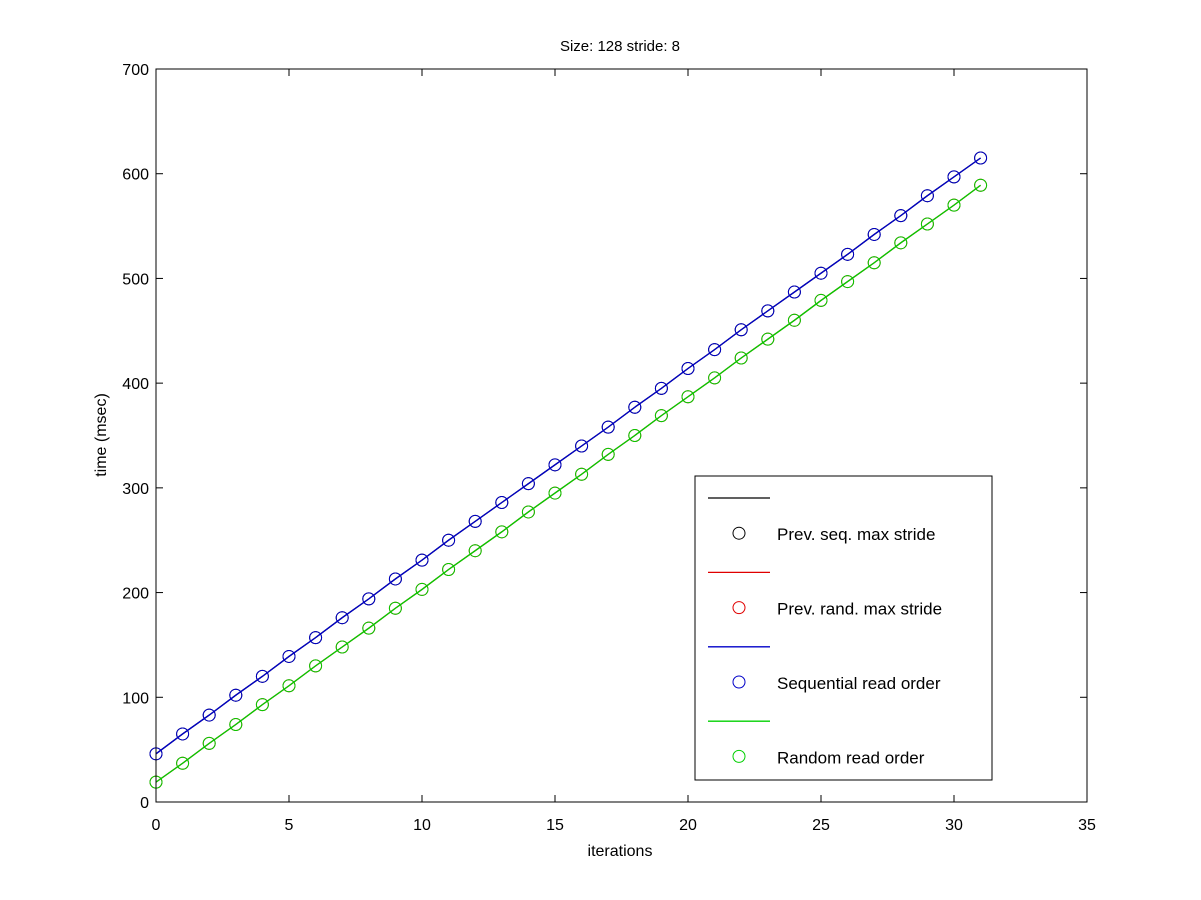 This screenshot has height=900, width=1201. I want to click on y-tick-label: 700, so click(135, 70).